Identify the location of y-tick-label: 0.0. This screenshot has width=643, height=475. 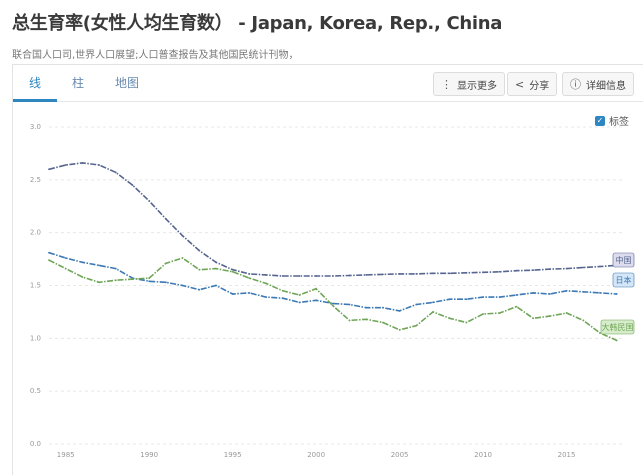
(35, 444).